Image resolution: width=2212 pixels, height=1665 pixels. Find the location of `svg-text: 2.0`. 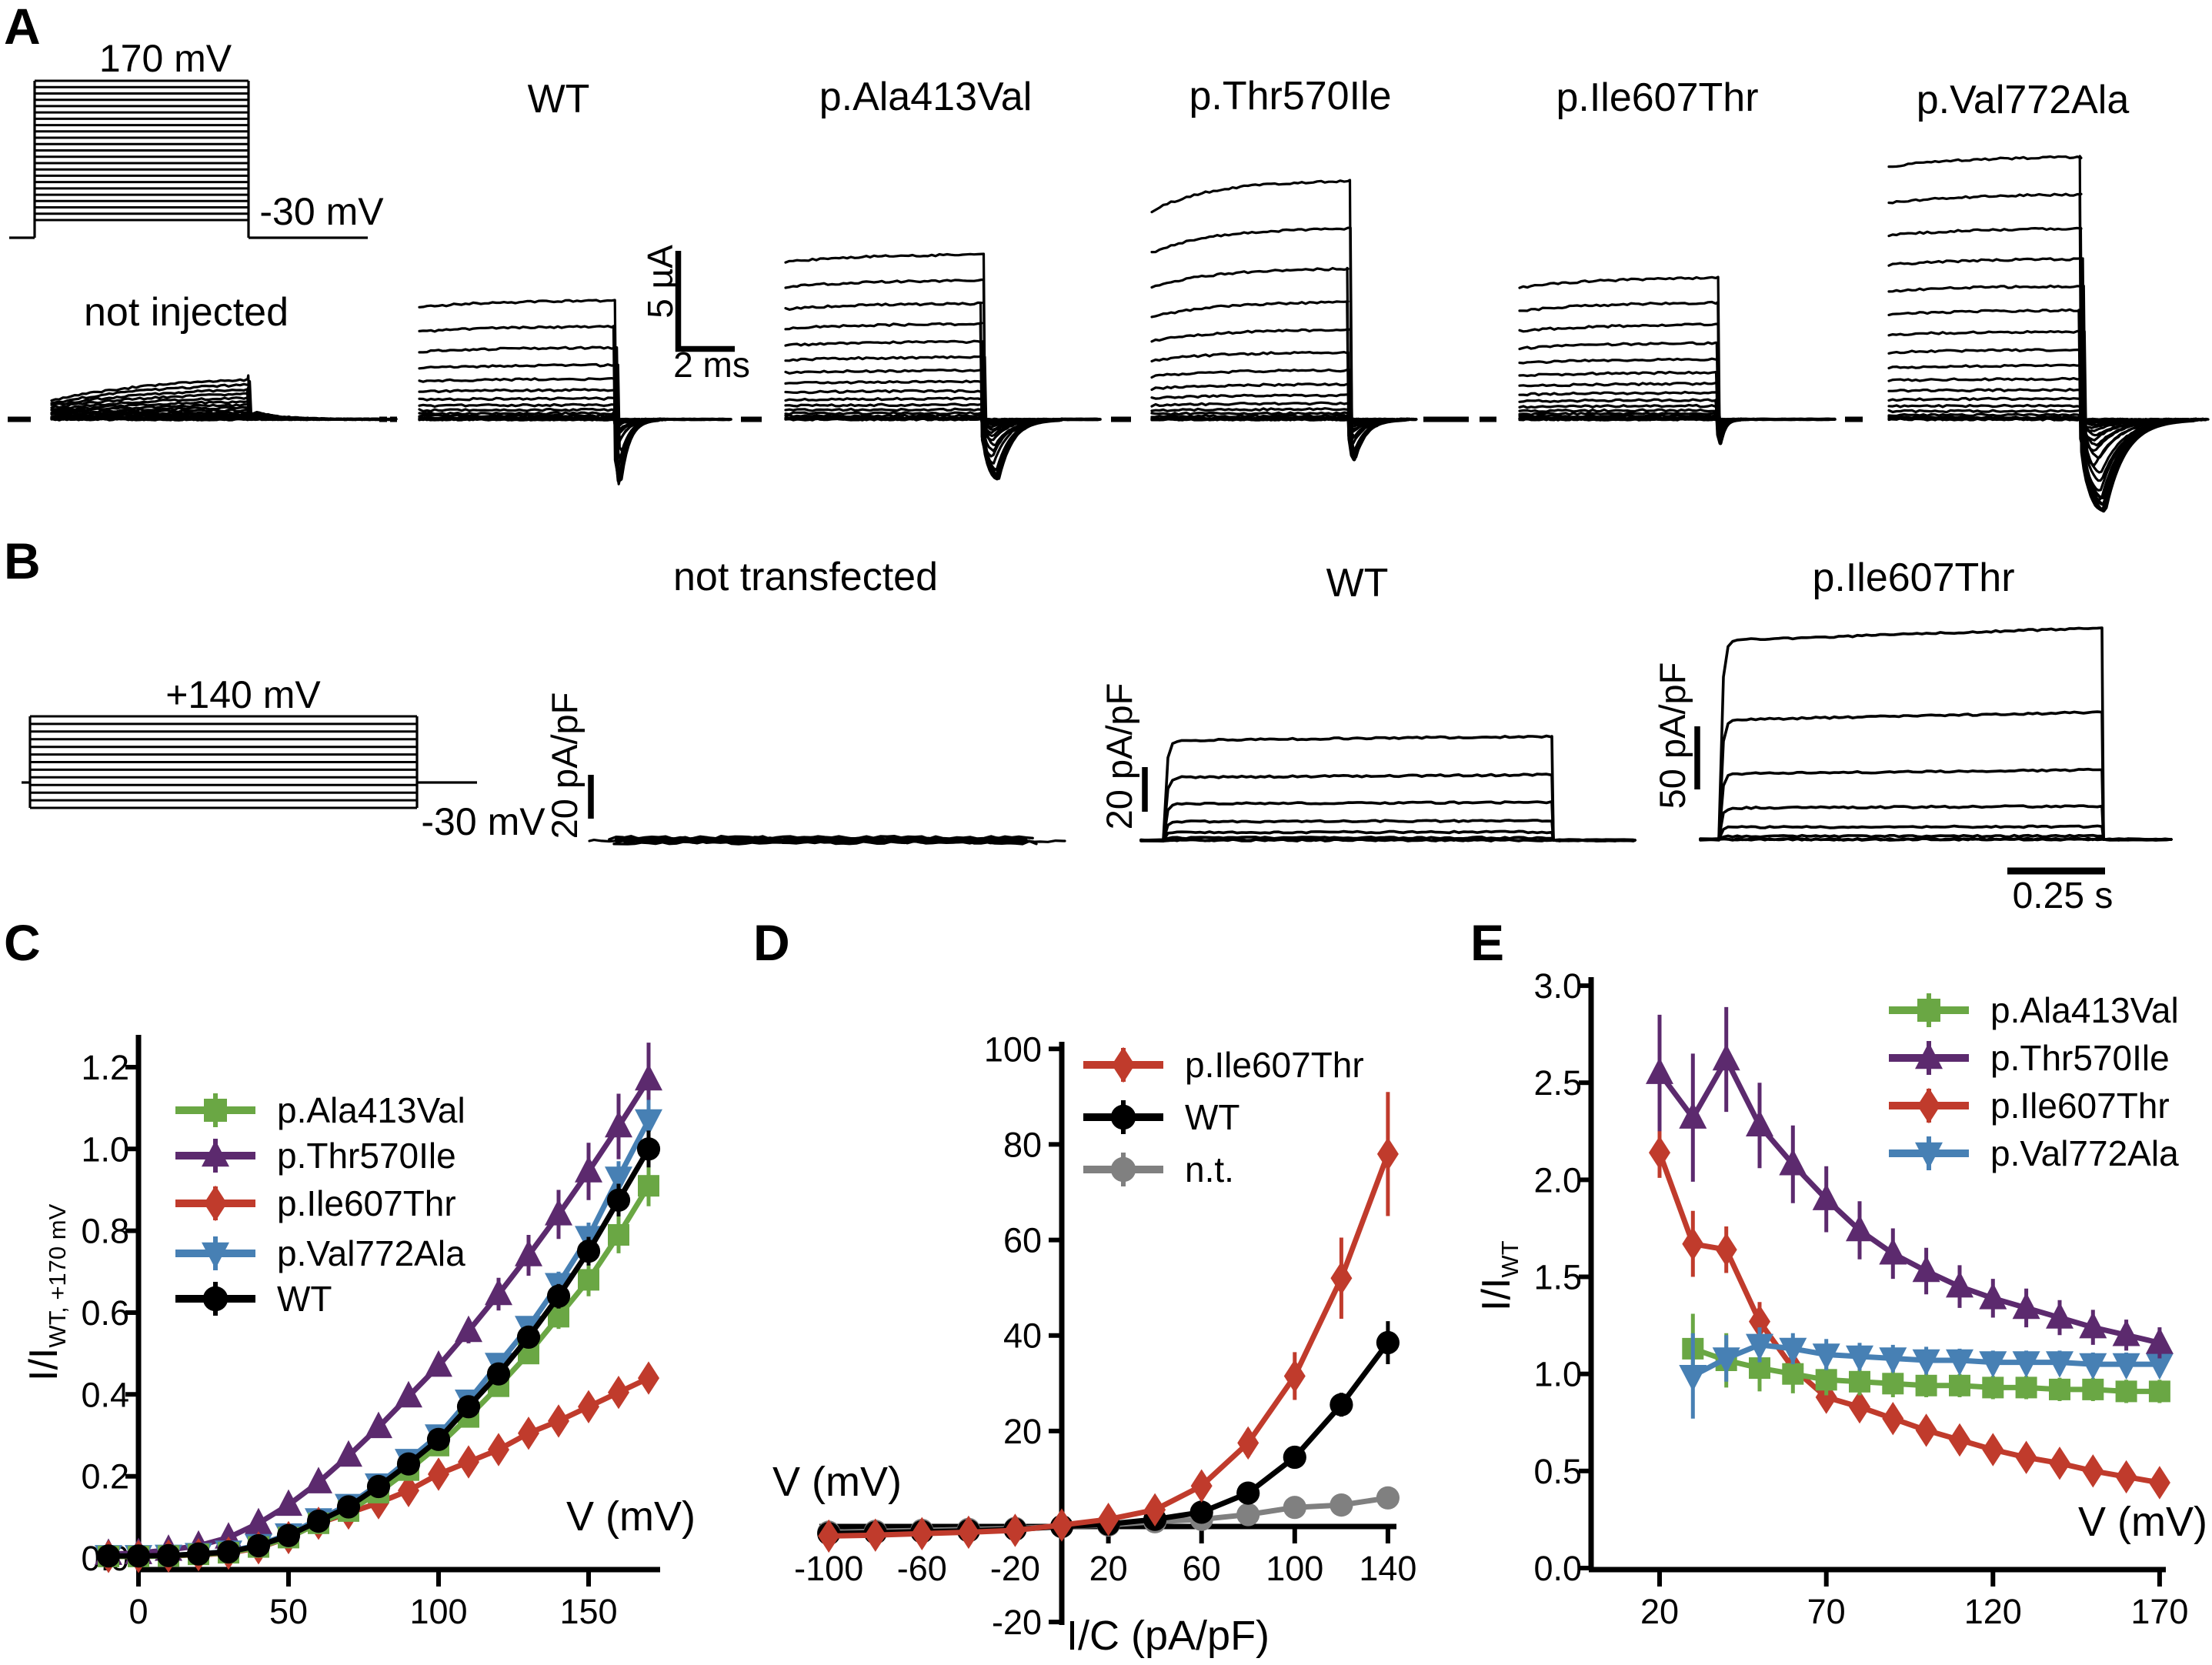

svg-text: 2.0 is located at coordinates (1557, 1180).